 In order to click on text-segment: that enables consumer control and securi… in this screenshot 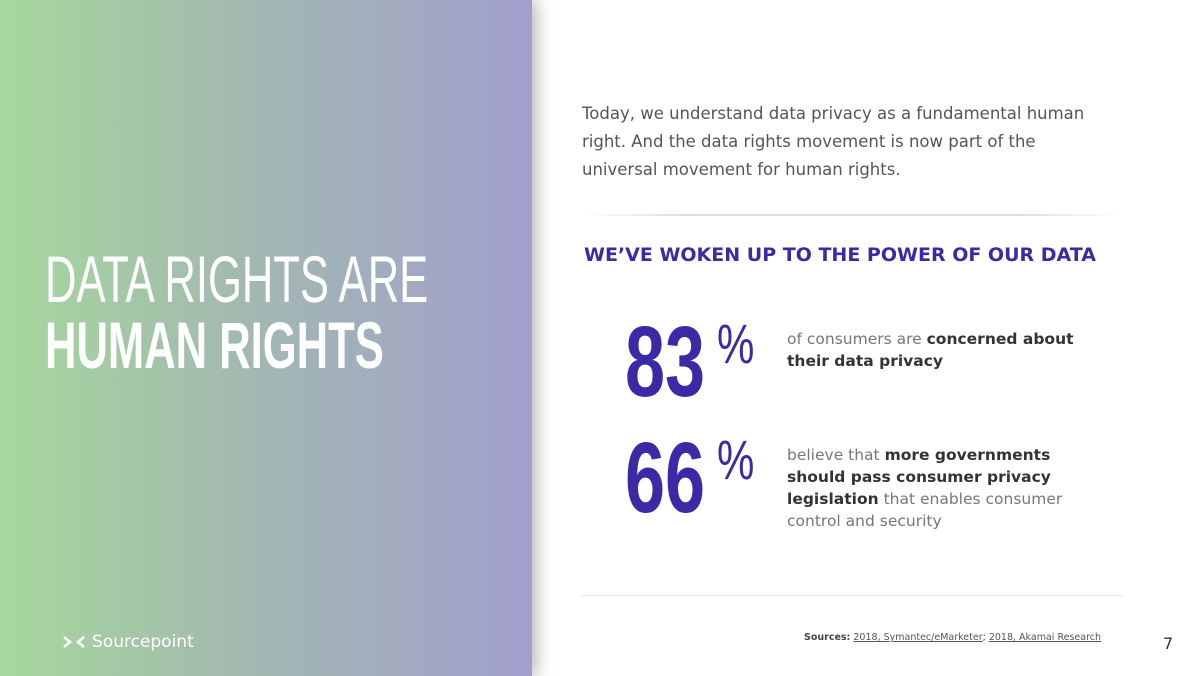, I will do `click(925, 510)`.